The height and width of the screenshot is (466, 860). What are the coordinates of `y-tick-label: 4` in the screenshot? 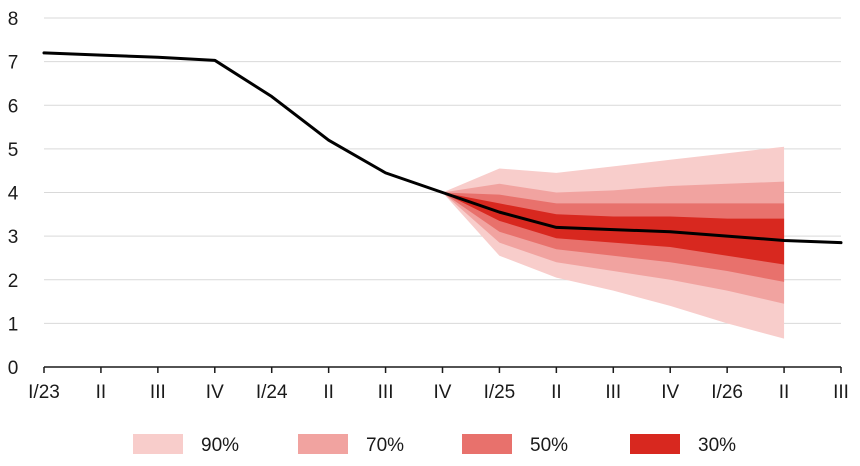 It's located at (13, 194).